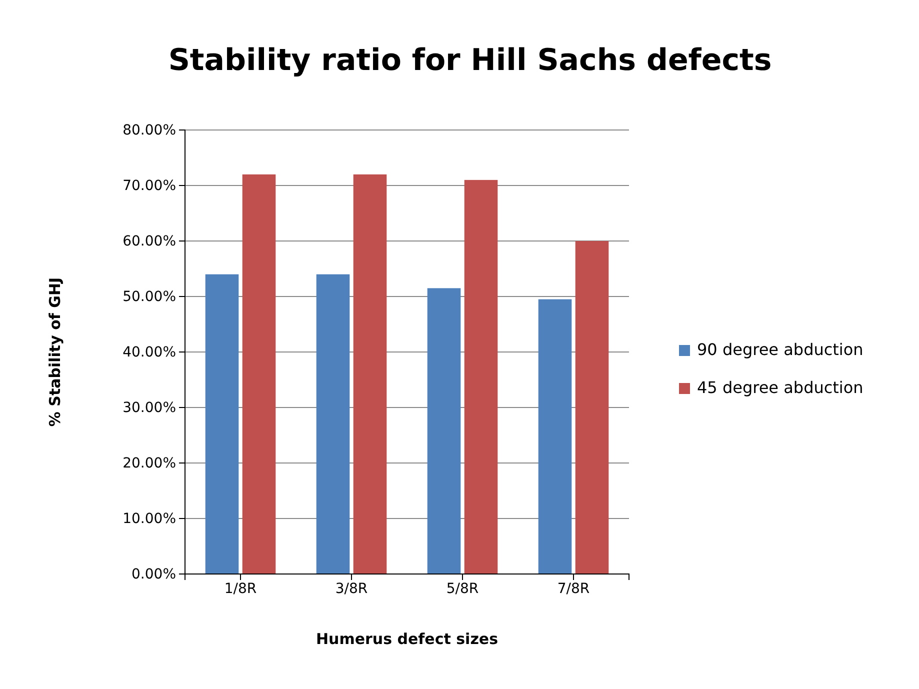  What do you see at coordinates (154, 574) in the screenshot?
I see `y-tick-label: 0.00%` at bounding box center [154, 574].